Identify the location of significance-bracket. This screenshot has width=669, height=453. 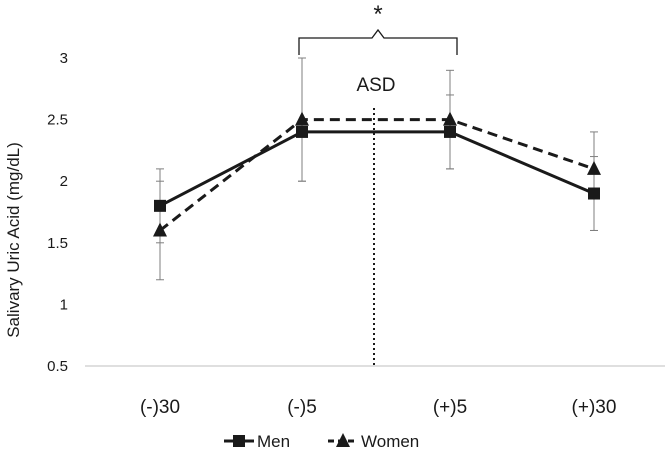
(378, 41).